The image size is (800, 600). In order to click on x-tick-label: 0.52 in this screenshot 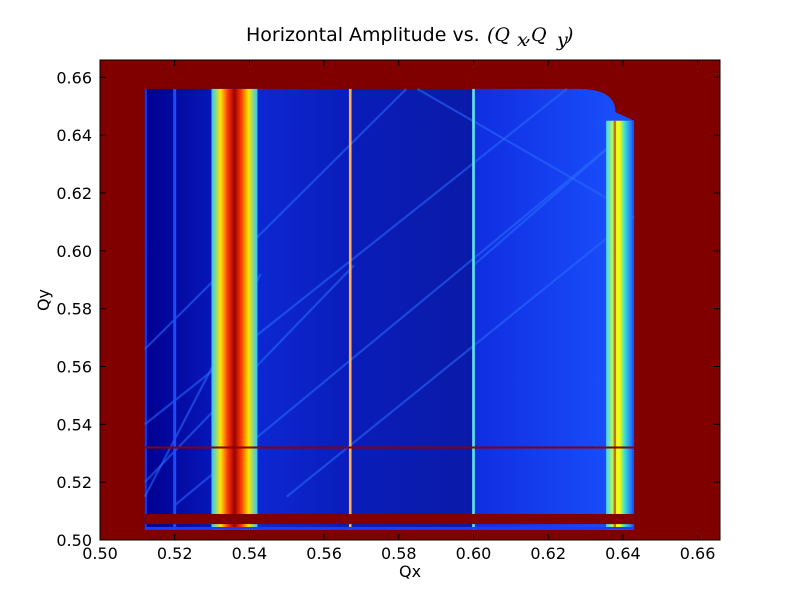, I will do `click(175, 553)`.